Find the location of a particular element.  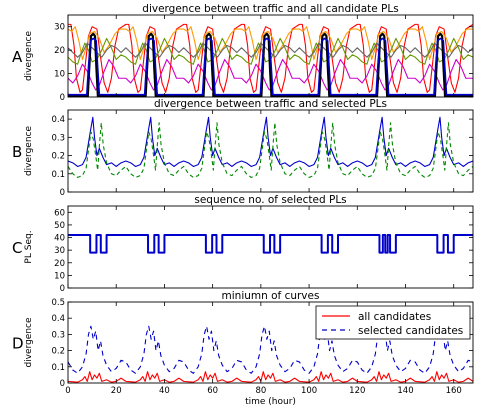

x-tick-label: 0 is located at coordinates (67, 391).